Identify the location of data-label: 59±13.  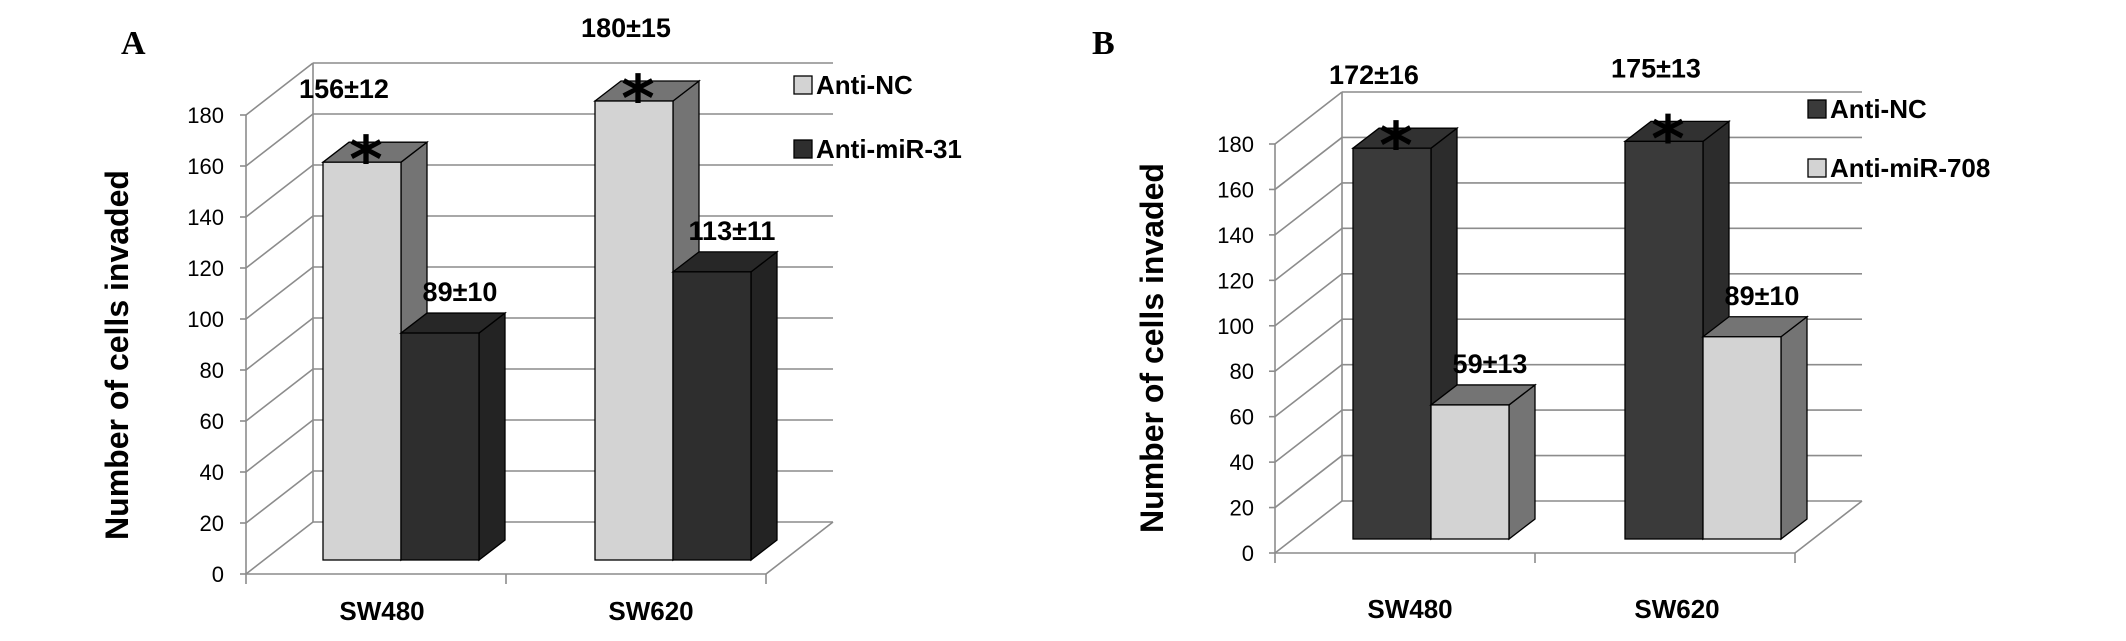
(1490, 364).